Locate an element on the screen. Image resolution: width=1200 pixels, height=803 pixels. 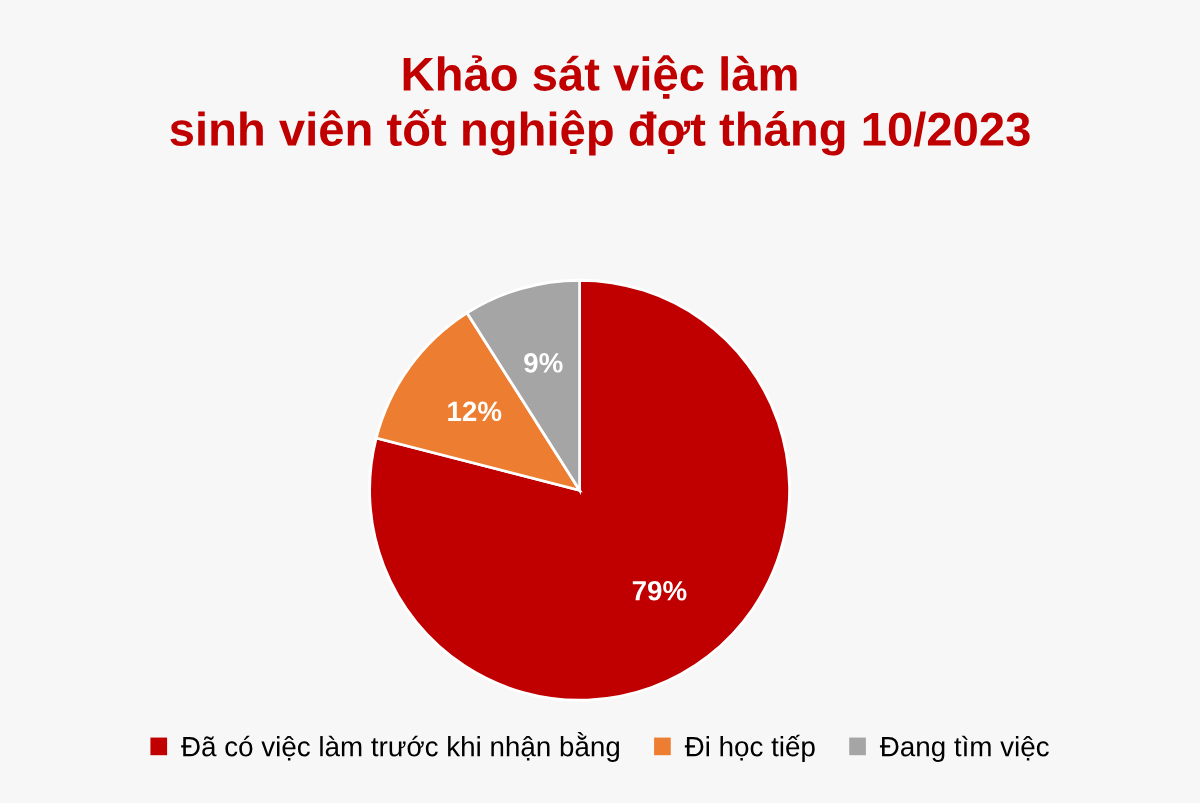
data-label: 12% is located at coordinates (475, 411).